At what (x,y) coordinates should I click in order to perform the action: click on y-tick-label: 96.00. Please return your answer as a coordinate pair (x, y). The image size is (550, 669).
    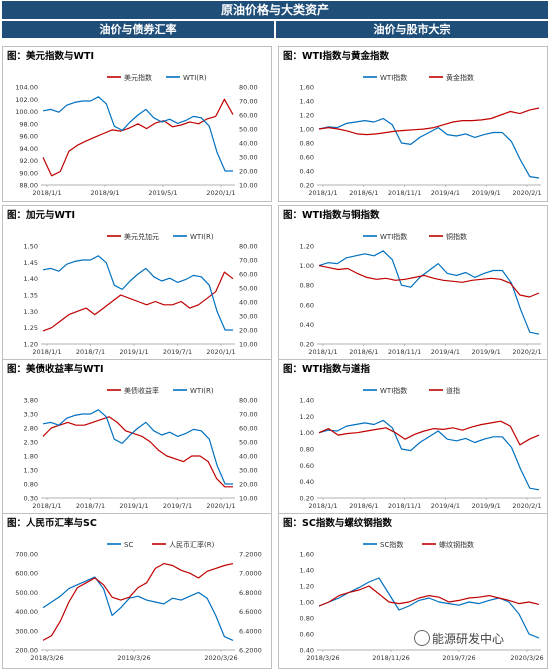
    Looking at the image, I should click on (28, 137).